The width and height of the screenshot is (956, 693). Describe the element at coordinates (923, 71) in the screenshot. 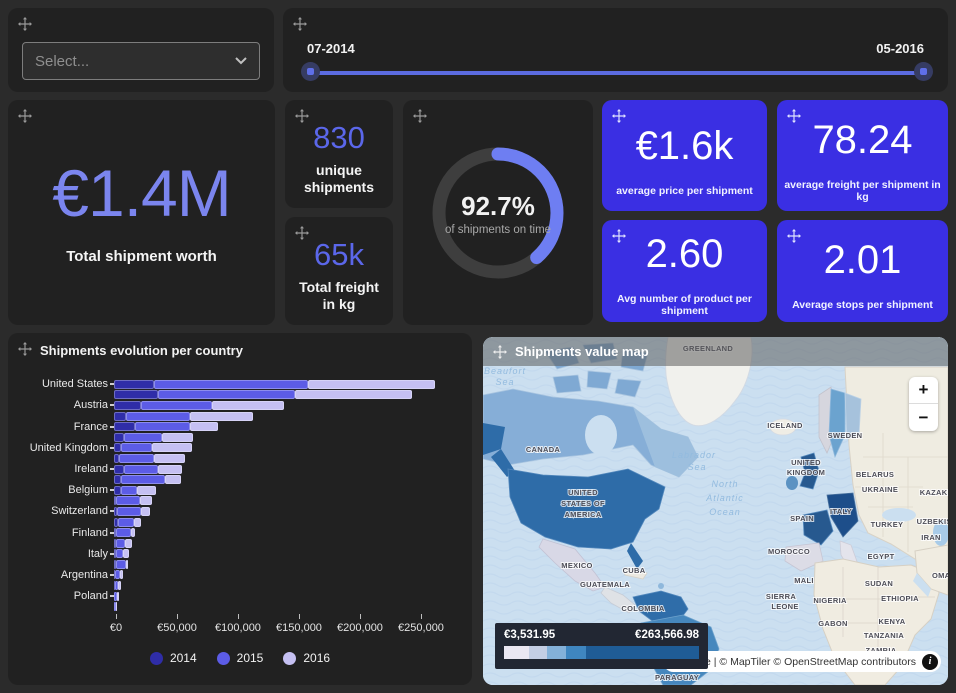

I see `slider-handle-end` at that location.